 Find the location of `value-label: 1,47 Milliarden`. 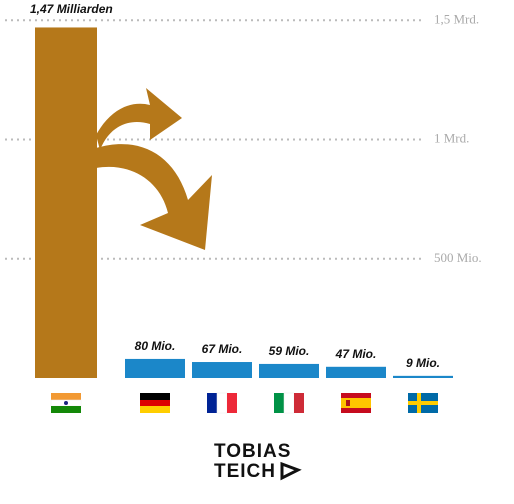

value-label: 1,47 Milliarden is located at coordinates (71, 9).